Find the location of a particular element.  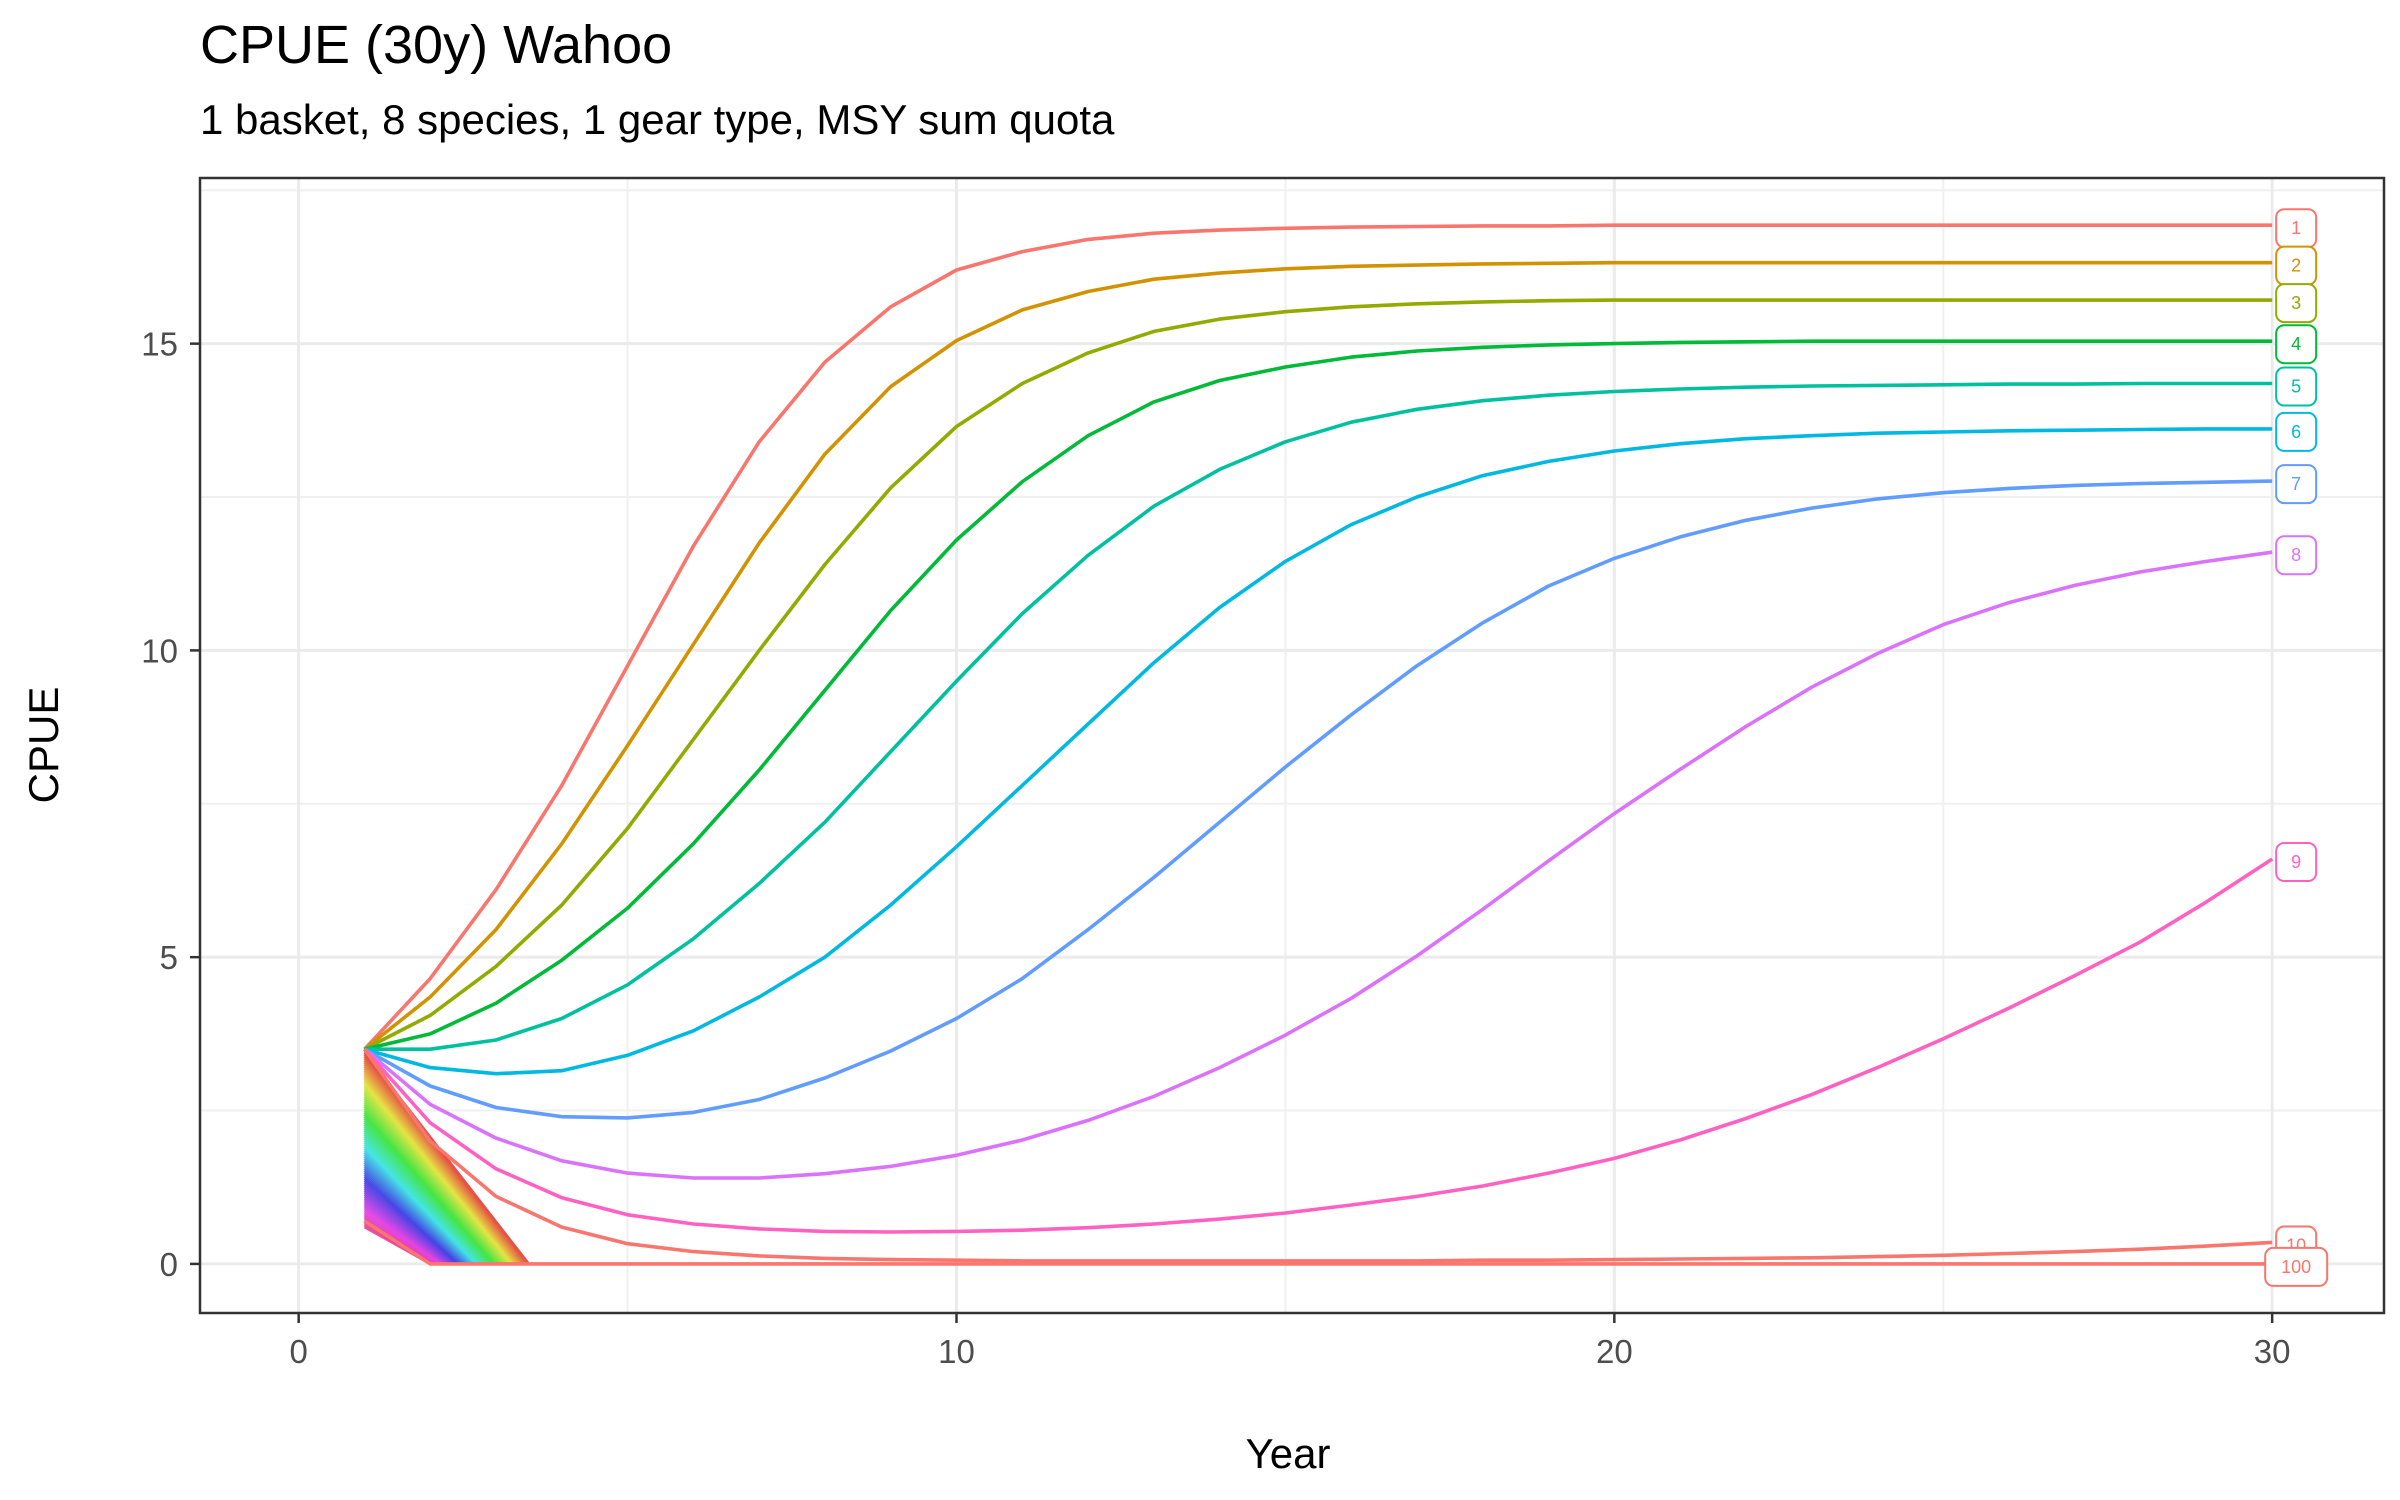

end-label-2: 2 is located at coordinates (2296, 265).